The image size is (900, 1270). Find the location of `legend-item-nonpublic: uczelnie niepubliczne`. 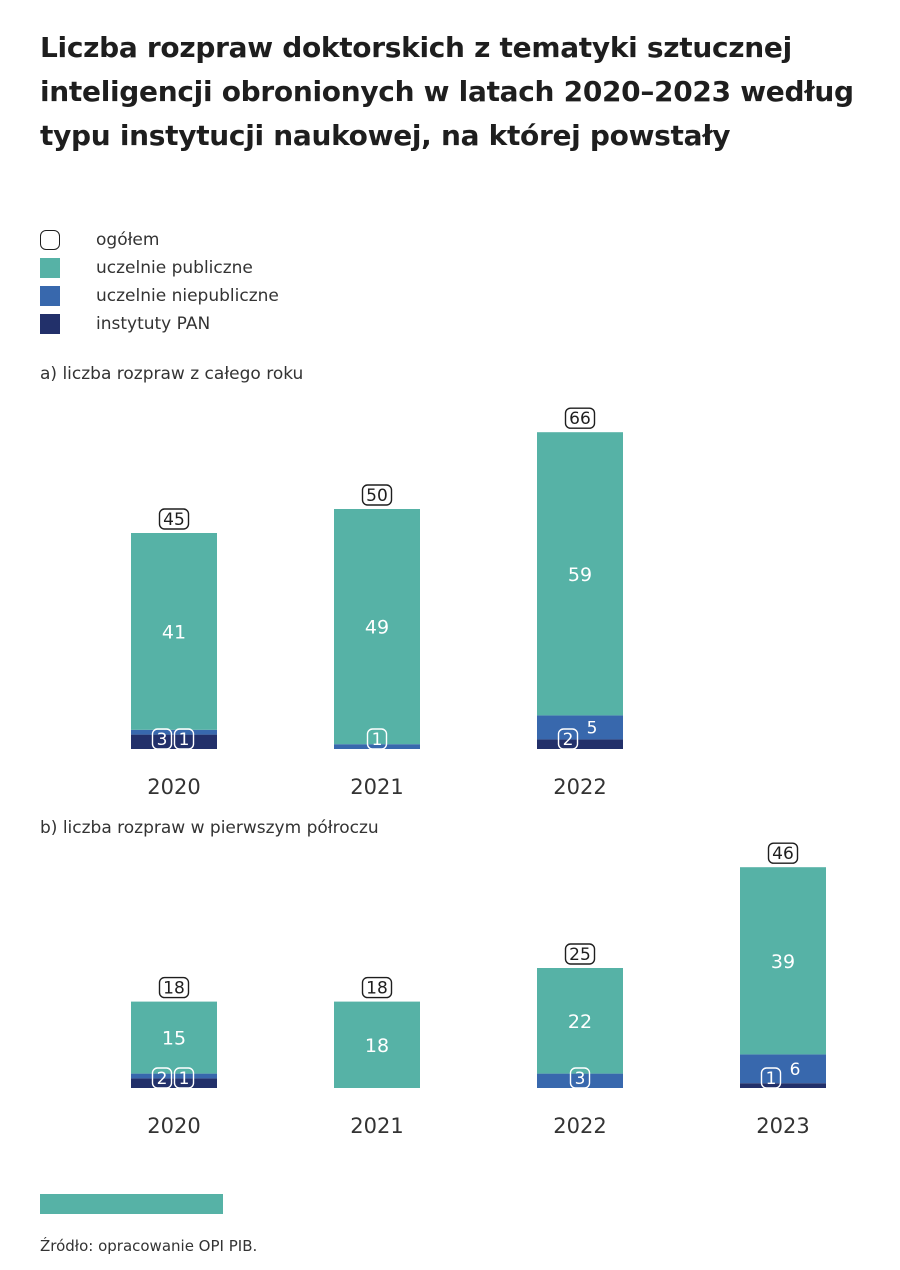

legend-item-nonpublic: uczelnie niepubliczne is located at coordinates (159, 296).